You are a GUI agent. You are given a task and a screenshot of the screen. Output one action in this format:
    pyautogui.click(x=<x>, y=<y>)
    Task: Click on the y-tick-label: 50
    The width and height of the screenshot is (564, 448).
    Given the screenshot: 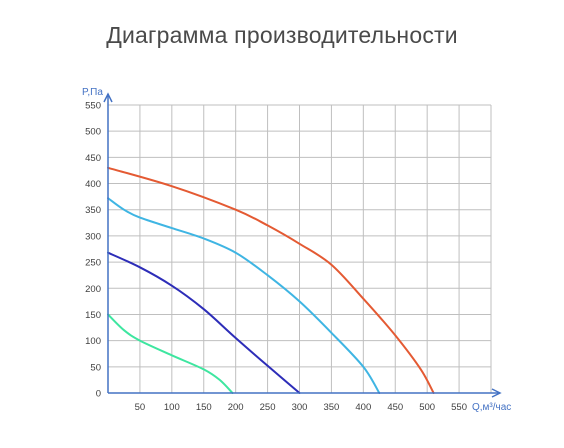 What is the action you would take?
    pyautogui.click(x=95, y=367)
    